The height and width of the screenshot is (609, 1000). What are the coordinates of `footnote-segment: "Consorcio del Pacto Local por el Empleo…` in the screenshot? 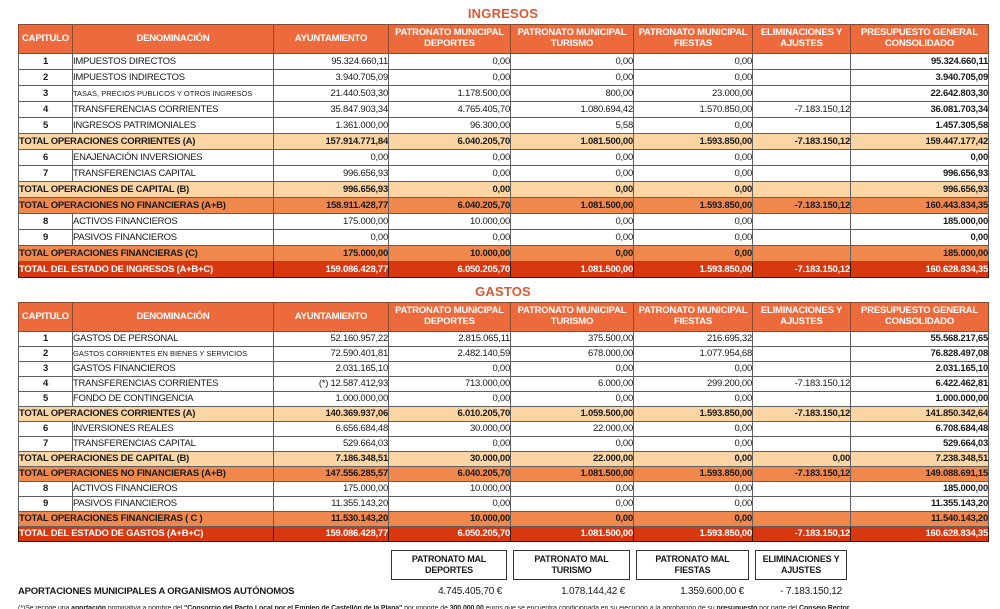 It's located at (293, 606).